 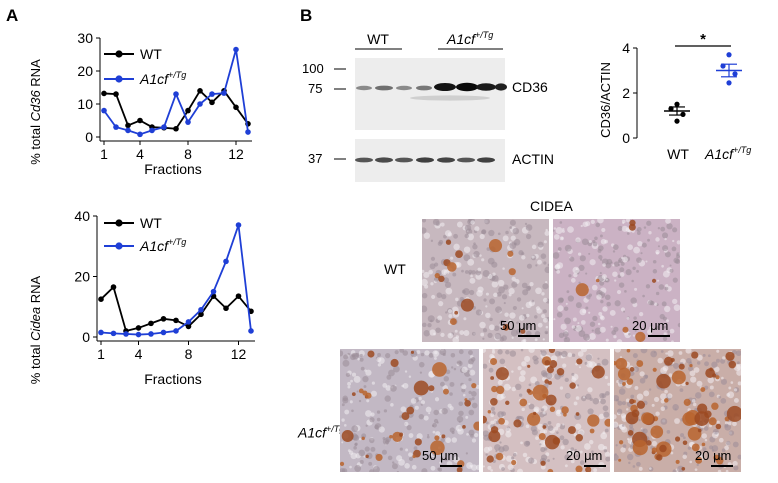 I want to click on y-tick-label: 10, so click(x=85, y=104).